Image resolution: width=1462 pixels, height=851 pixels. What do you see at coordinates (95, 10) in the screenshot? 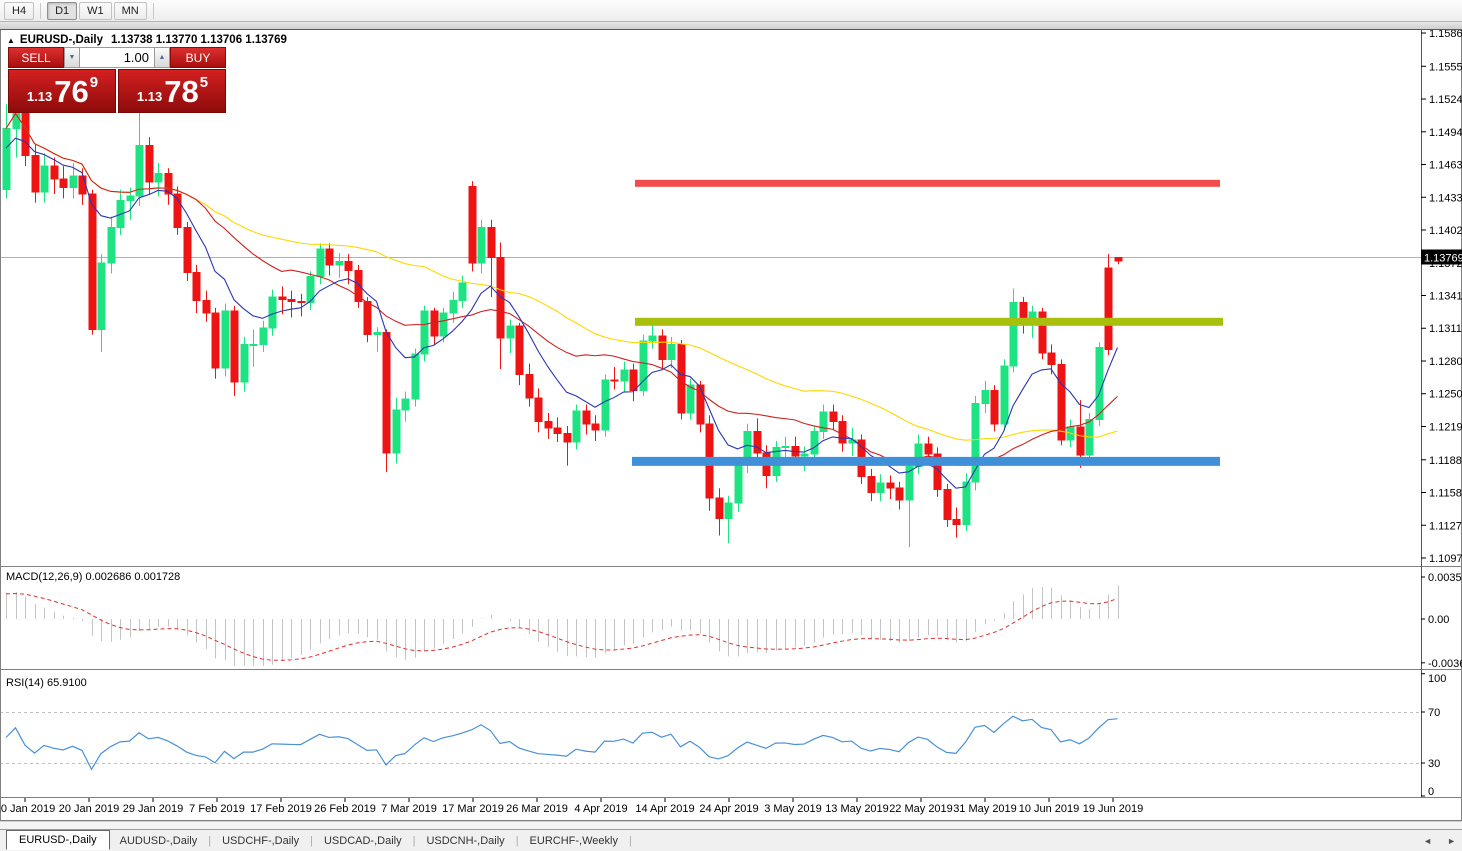
I see `timeframe-w1-button: W1` at bounding box center [95, 10].